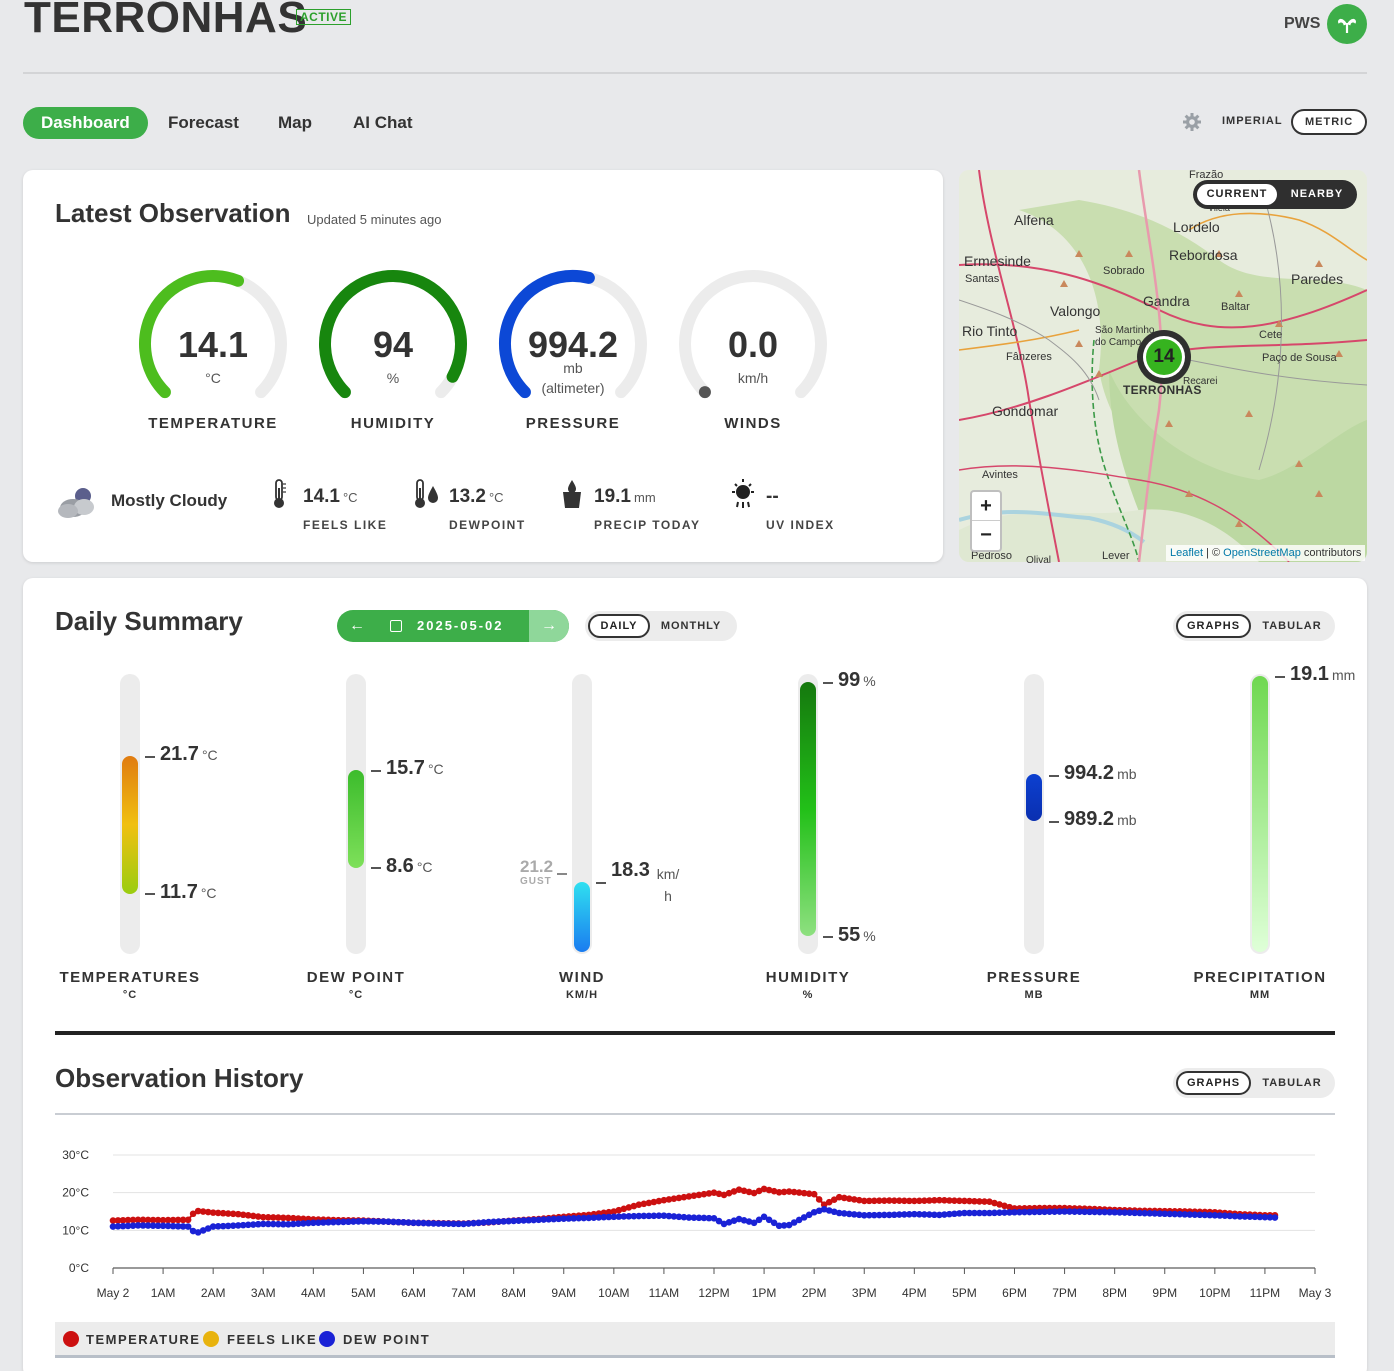  Describe the element at coordinates (79, 1268) in the screenshot. I see `y-tick-label: 0°C` at that location.